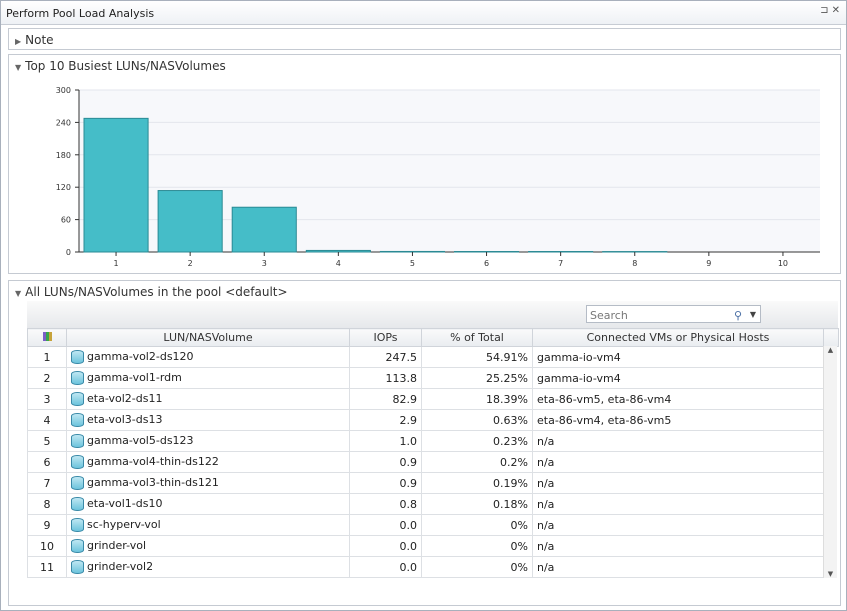  Describe the element at coordinates (125, 503) in the screenshot. I see `volume-name: eta-vol1-ds10` at that location.